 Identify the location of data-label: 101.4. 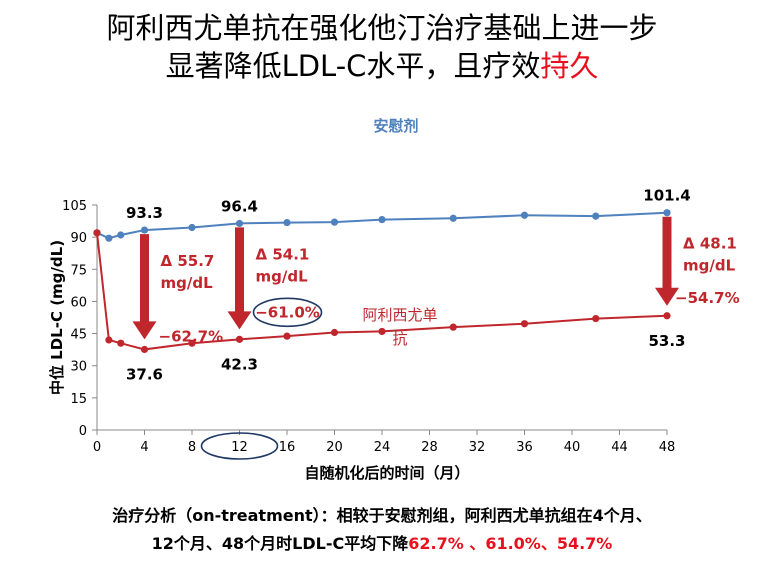
(666, 196).